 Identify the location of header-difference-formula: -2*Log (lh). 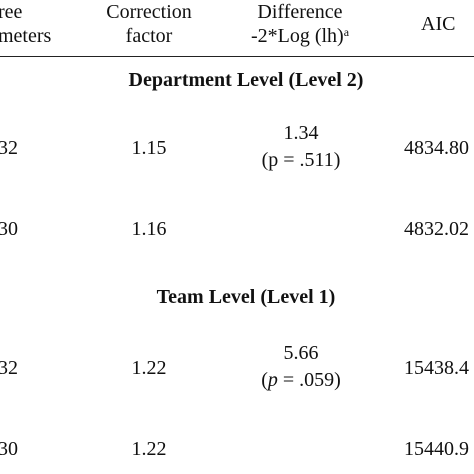
(297, 36).